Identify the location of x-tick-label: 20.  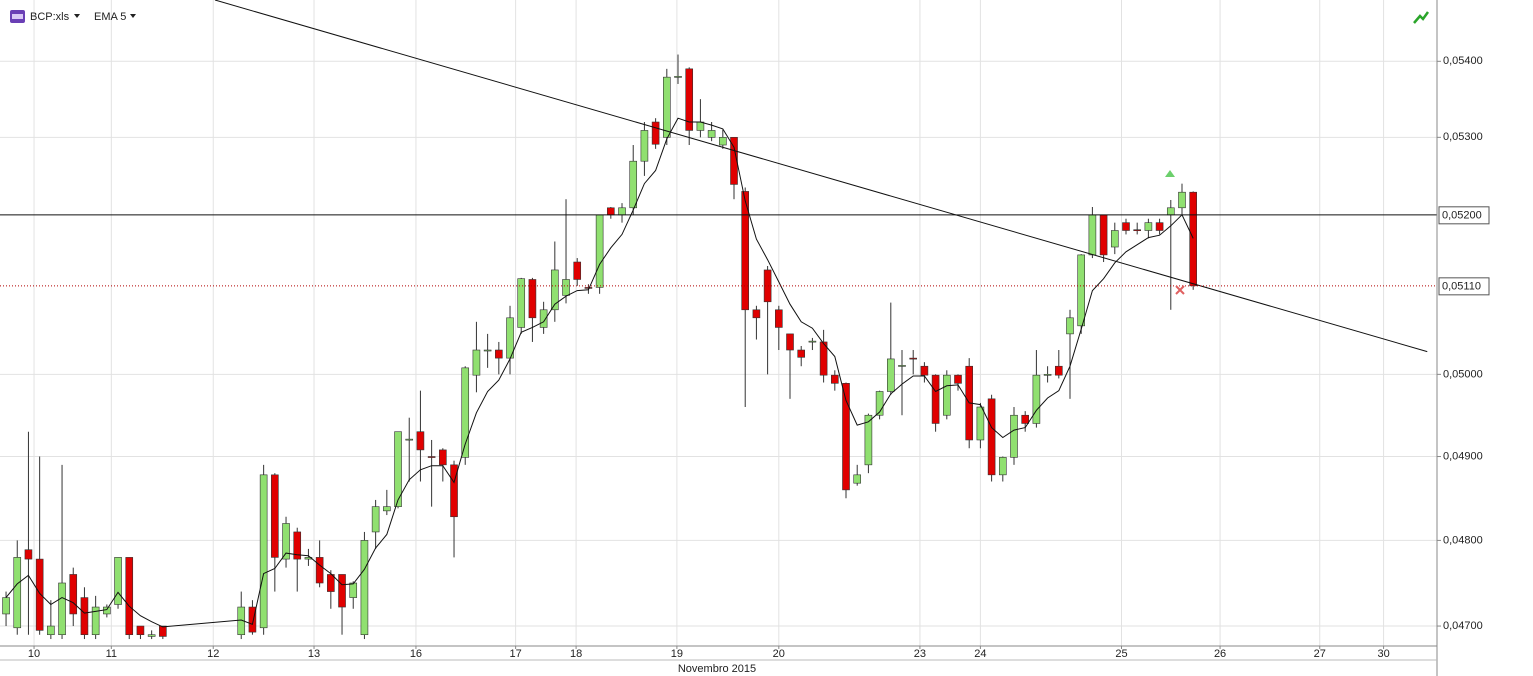
(779, 654).